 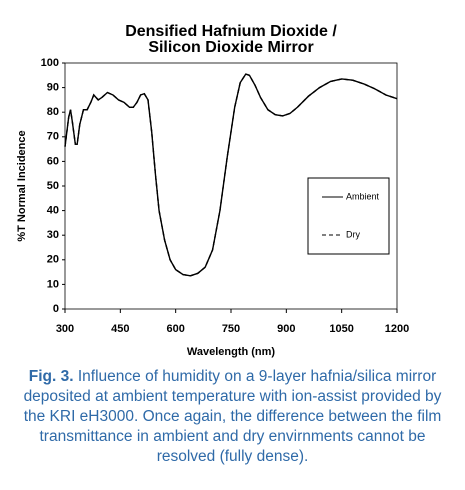 What do you see at coordinates (363, 196) in the screenshot?
I see `legend-label: Ambient` at bounding box center [363, 196].